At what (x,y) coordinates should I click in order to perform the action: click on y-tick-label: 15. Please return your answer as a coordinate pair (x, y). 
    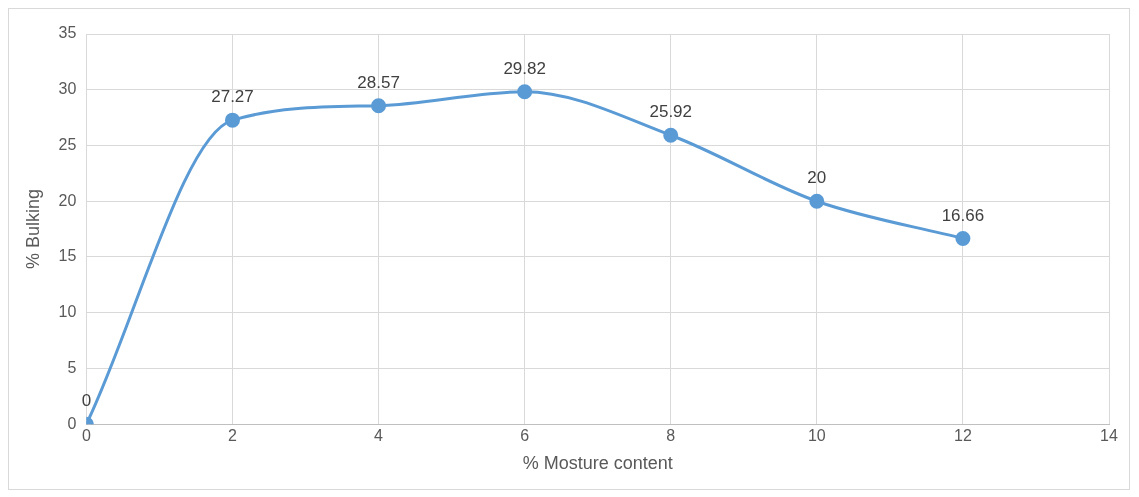
    Looking at the image, I should click on (67, 256).